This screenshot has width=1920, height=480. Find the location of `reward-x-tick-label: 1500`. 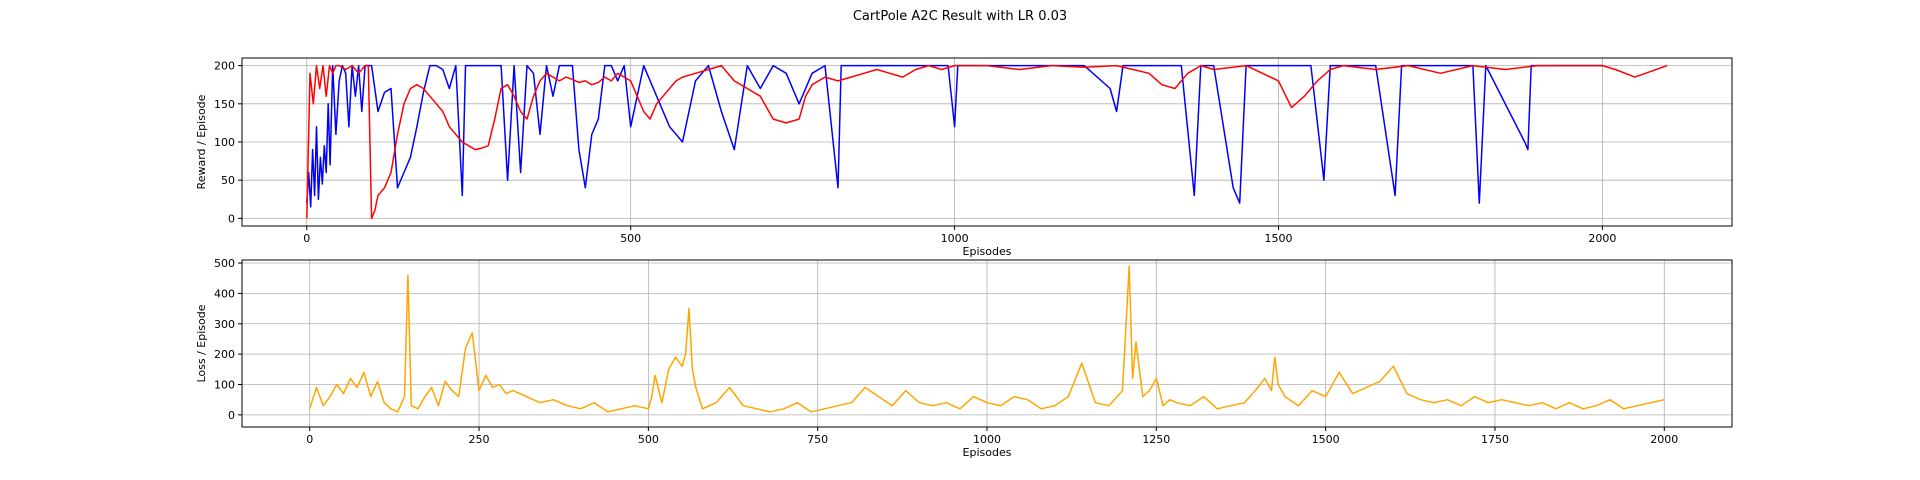

reward-x-tick-label: 1500 is located at coordinates (1279, 238).